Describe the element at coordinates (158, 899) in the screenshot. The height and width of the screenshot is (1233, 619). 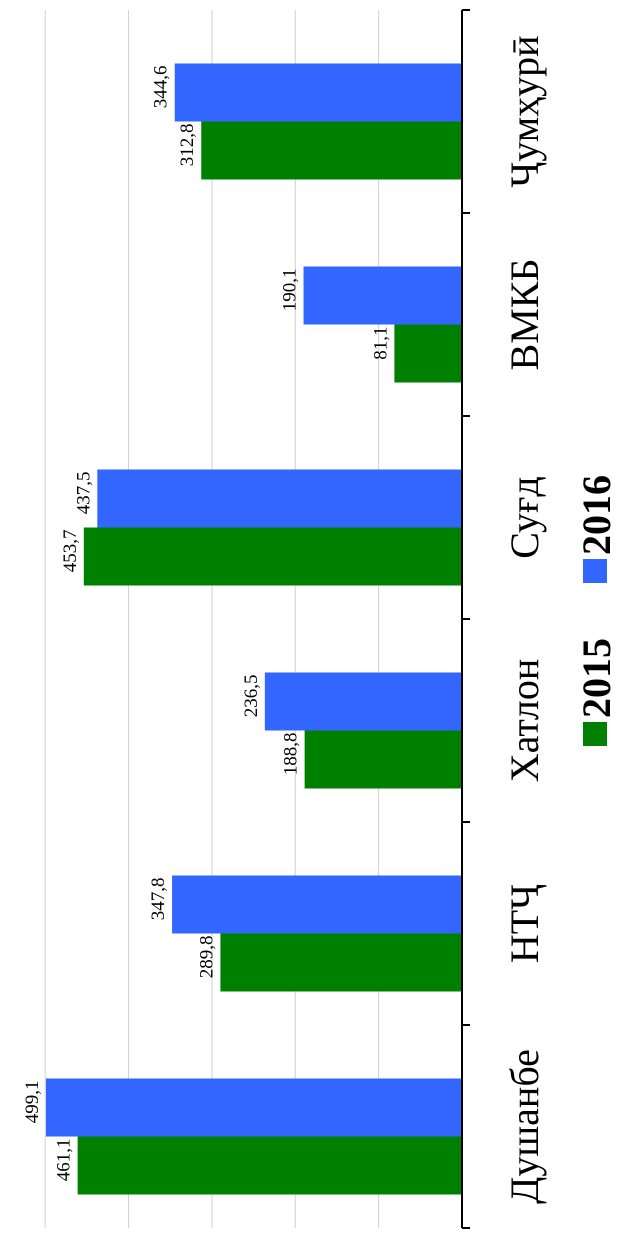
I see `value-label-2016-1: 347,8` at that location.